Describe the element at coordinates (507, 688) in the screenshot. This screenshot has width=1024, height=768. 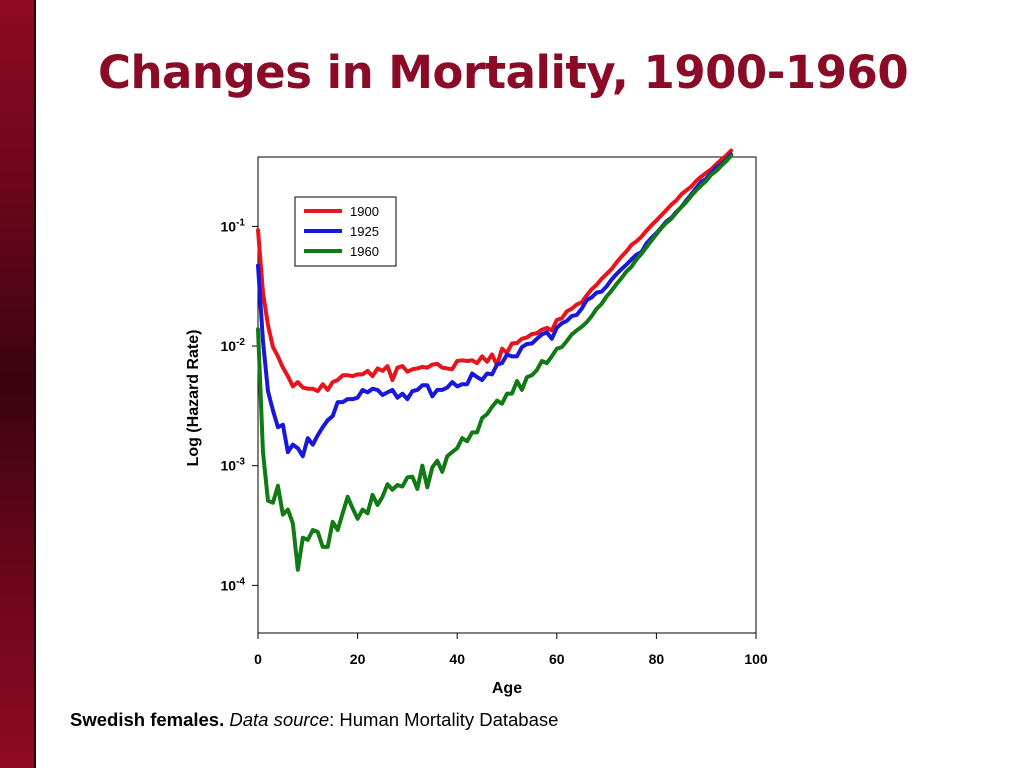
I see `x-axis-label: Age` at that location.